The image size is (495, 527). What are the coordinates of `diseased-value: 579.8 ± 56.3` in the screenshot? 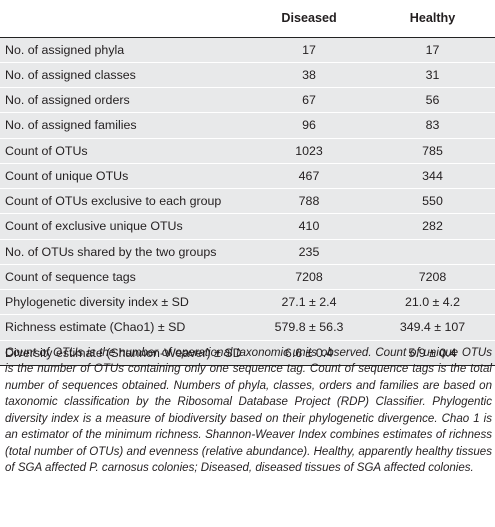 It's located at (309, 327).